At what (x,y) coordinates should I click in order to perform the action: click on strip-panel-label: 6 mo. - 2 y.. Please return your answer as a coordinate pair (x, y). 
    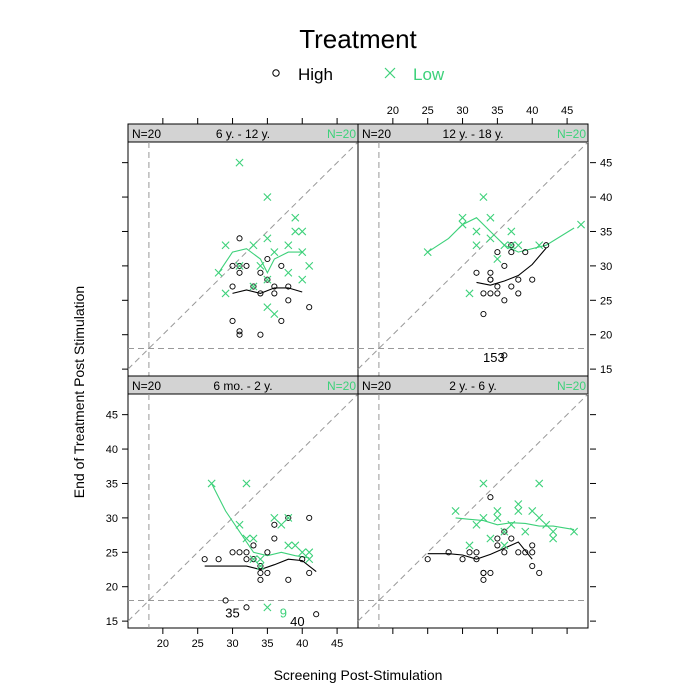
    Looking at the image, I should click on (242, 386).